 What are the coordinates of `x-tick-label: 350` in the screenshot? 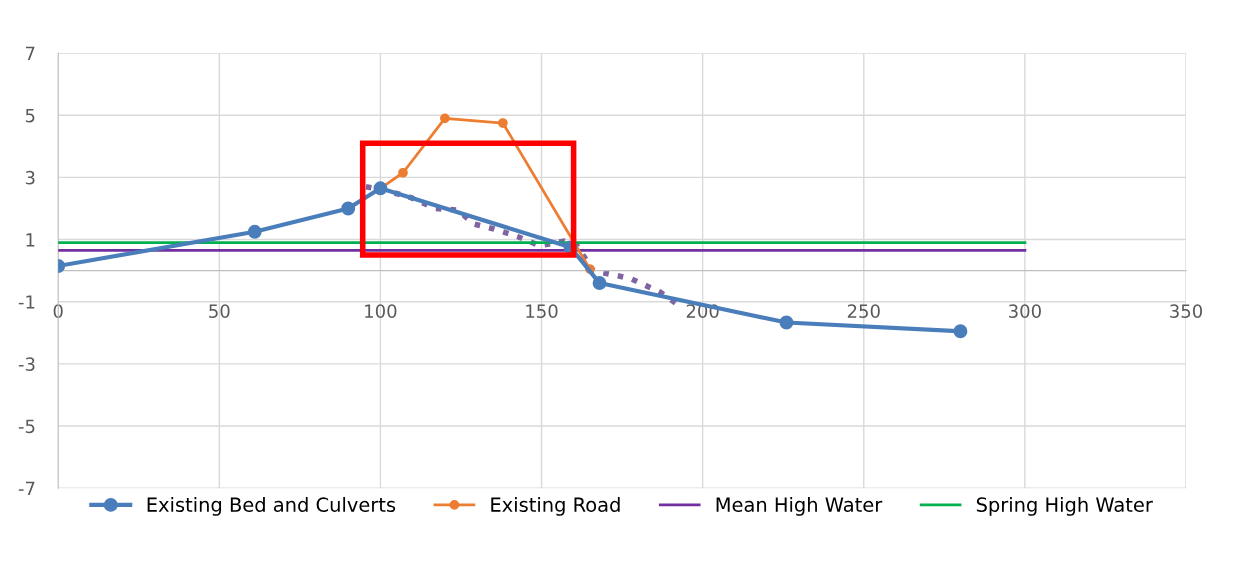 It's located at (1186, 311).